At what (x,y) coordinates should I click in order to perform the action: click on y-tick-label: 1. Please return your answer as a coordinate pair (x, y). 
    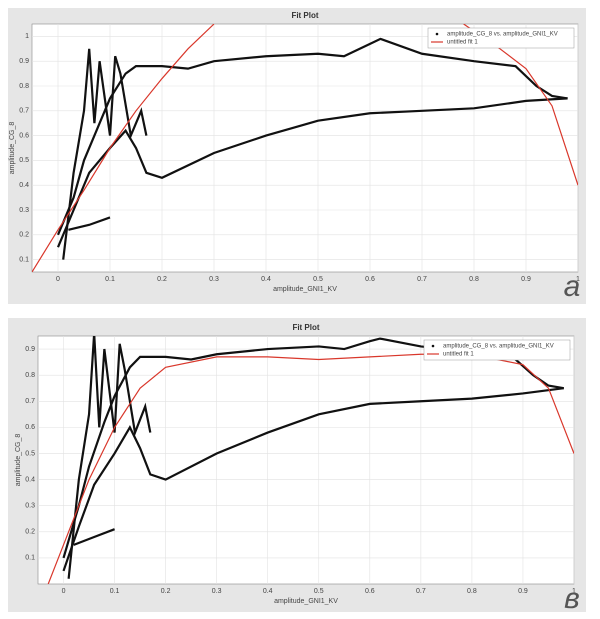
    Looking at the image, I should click on (27, 36).